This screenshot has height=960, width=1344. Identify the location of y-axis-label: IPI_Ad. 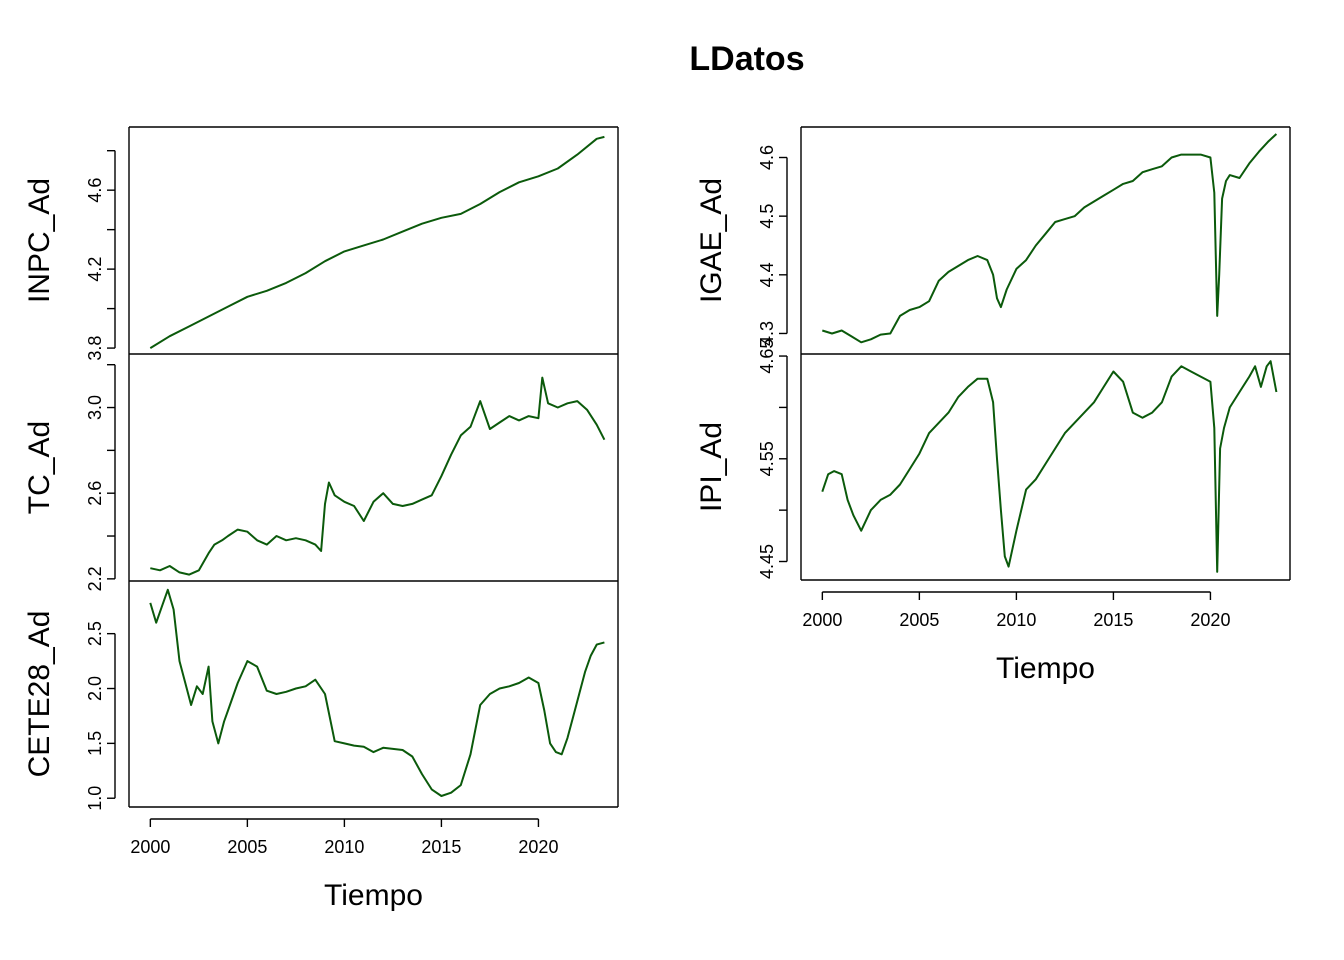
(711, 467).